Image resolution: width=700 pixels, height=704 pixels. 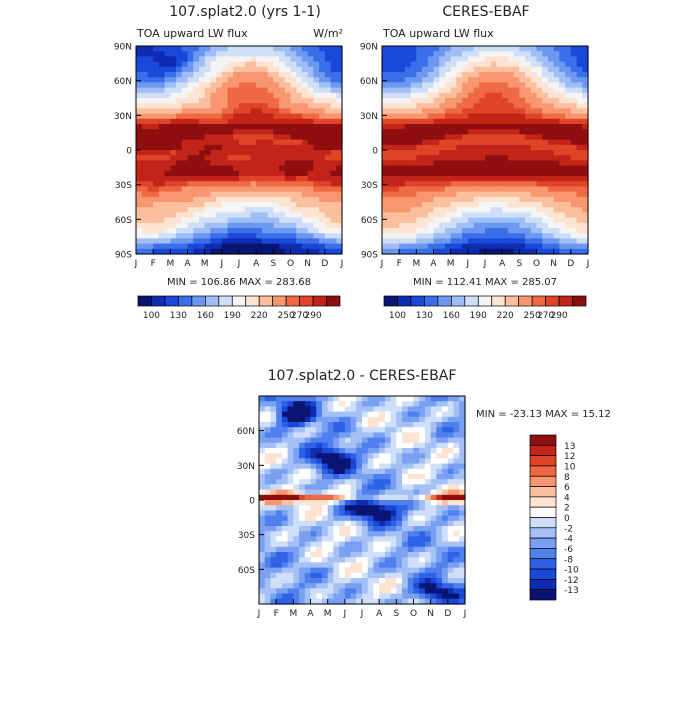 What do you see at coordinates (399, 264) in the screenshot?
I see `x-tick-label: F` at bounding box center [399, 264].